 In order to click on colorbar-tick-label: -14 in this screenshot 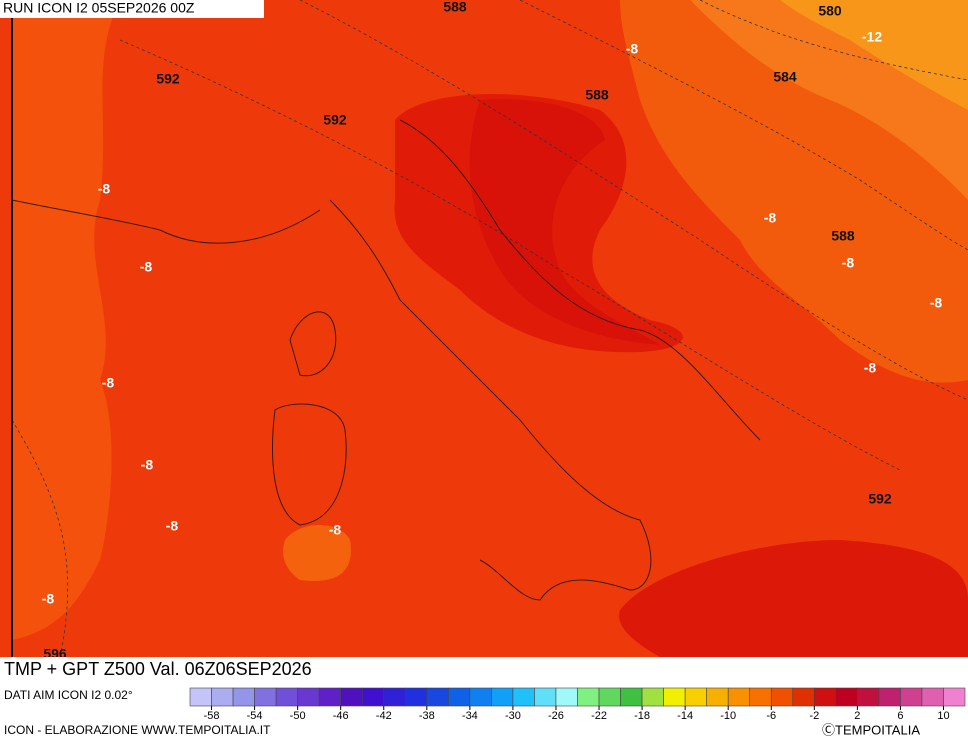, I will do `click(685, 716)`.